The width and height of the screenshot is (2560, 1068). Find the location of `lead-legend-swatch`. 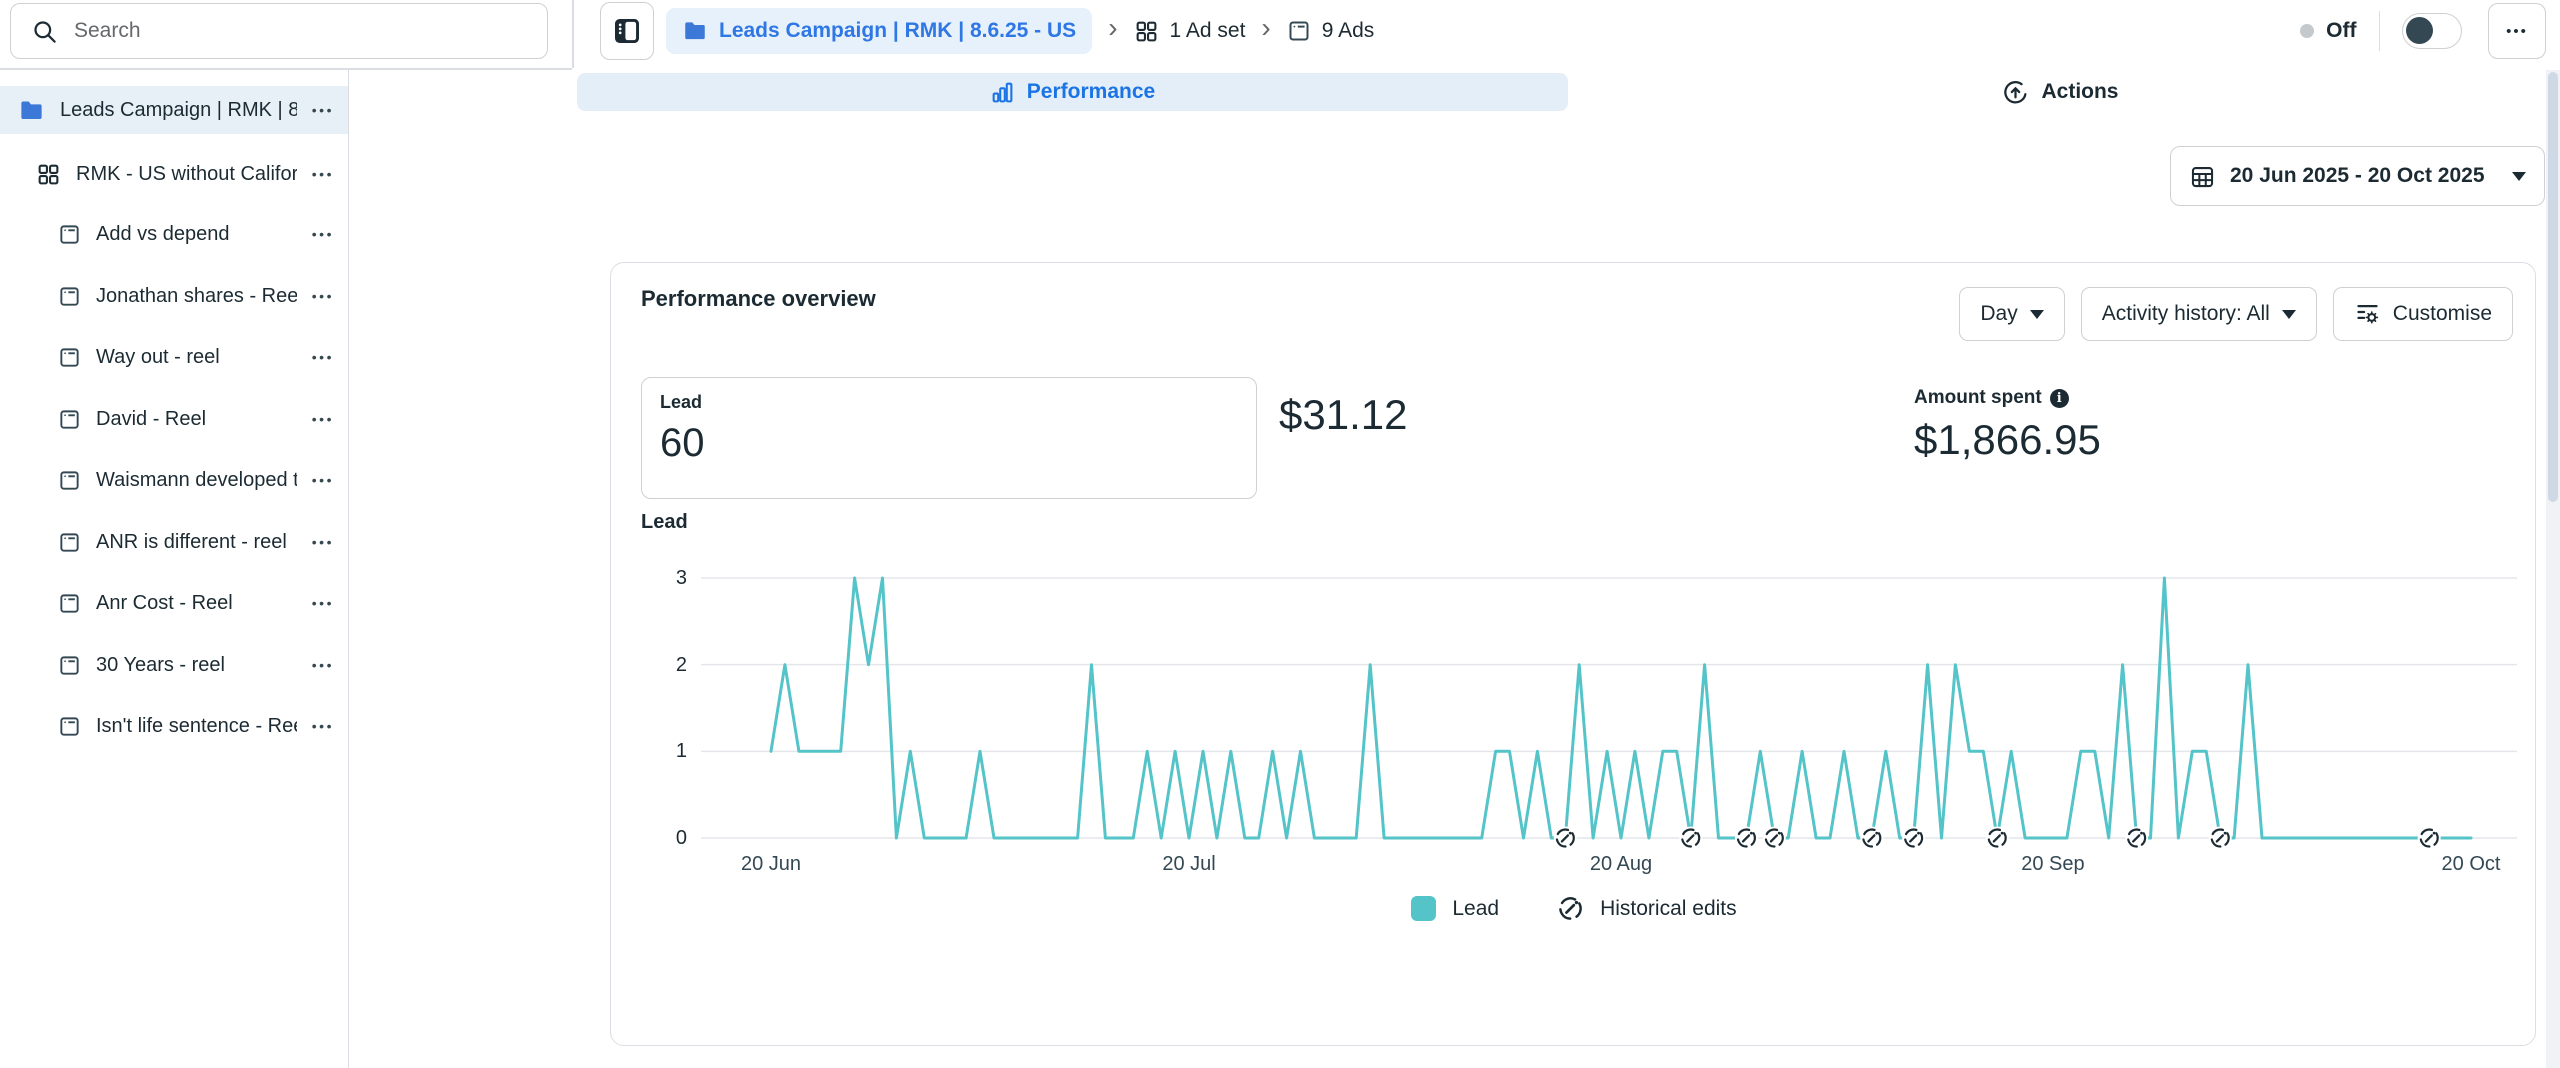

lead-legend-swatch is located at coordinates (1424, 908).